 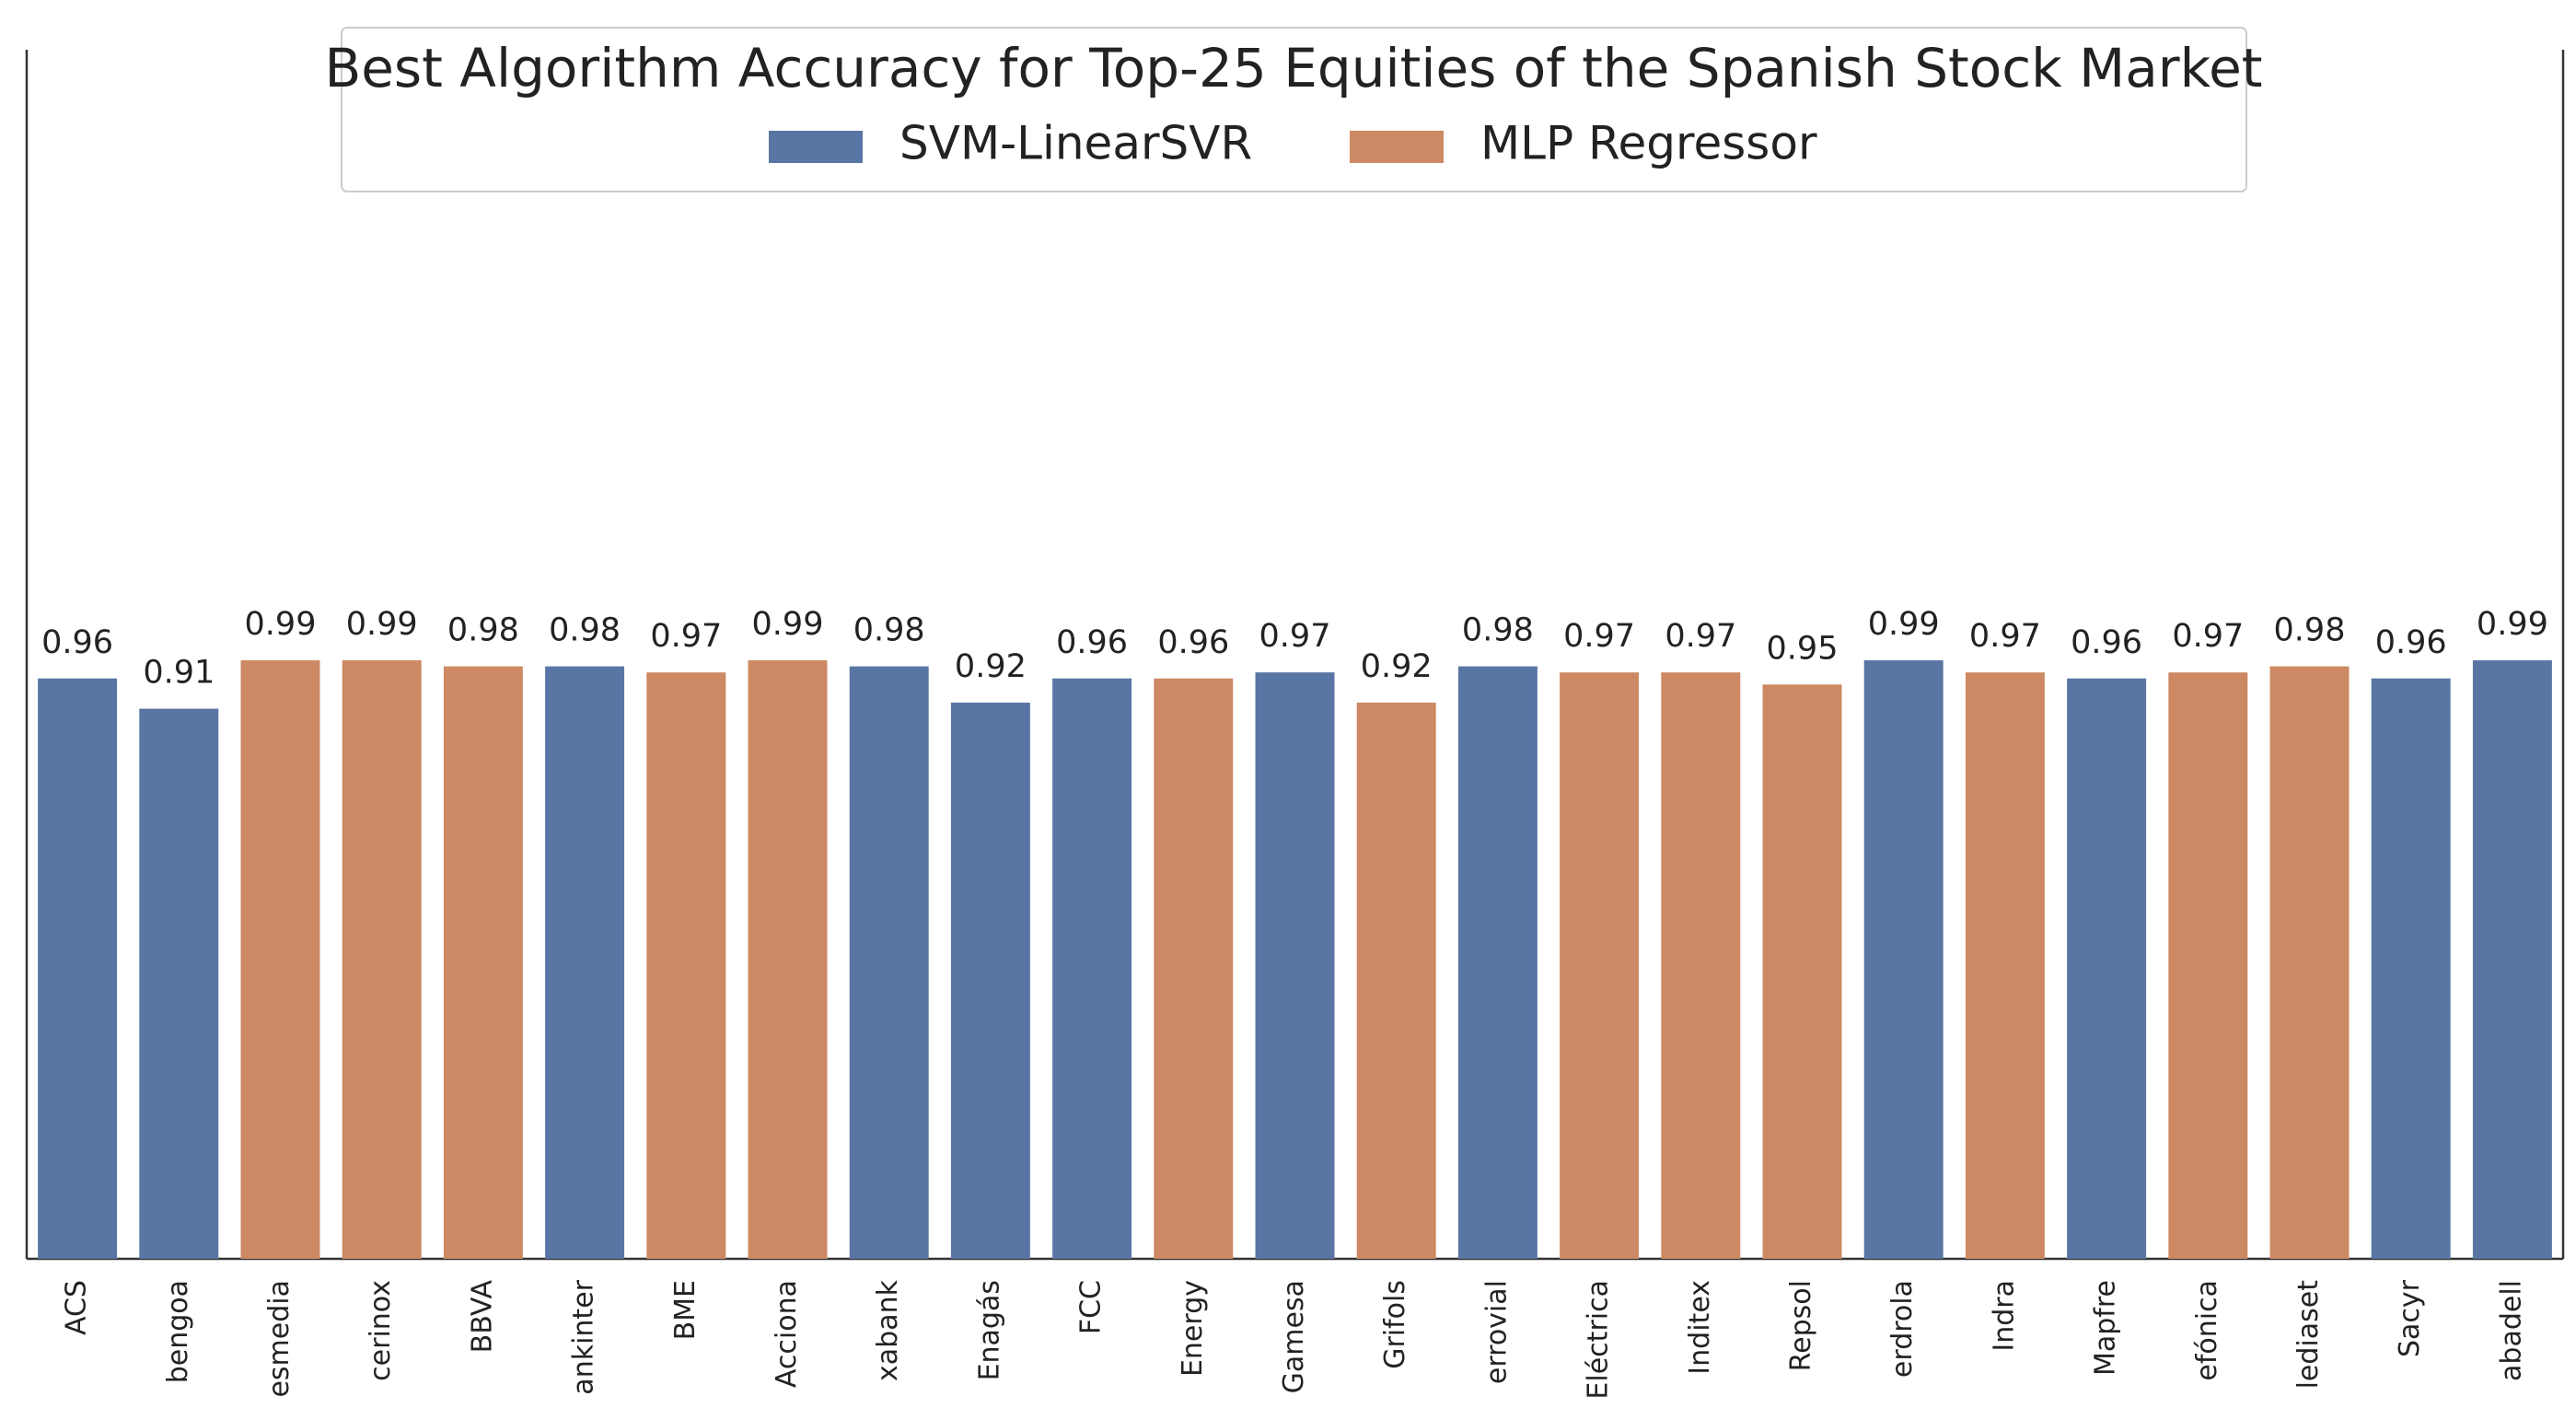 I want to click on x-tick-label: Grifols, so click(x=1395, y=1324).